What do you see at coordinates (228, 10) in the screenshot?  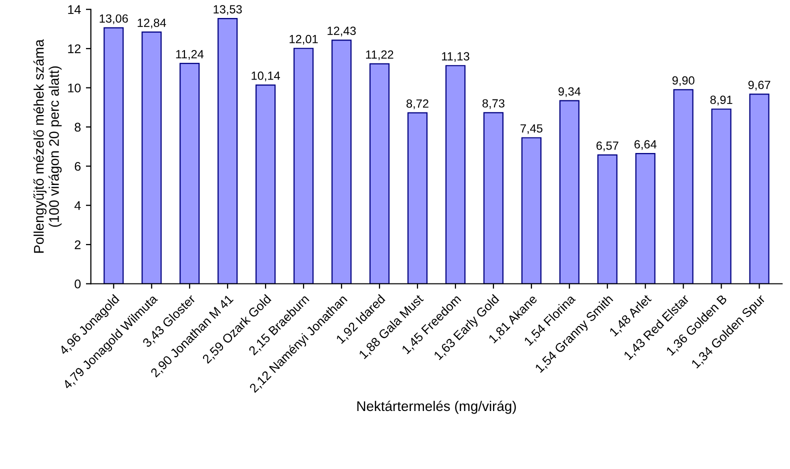 I see `data-label: 13,53` at bounding box center [228, 10].